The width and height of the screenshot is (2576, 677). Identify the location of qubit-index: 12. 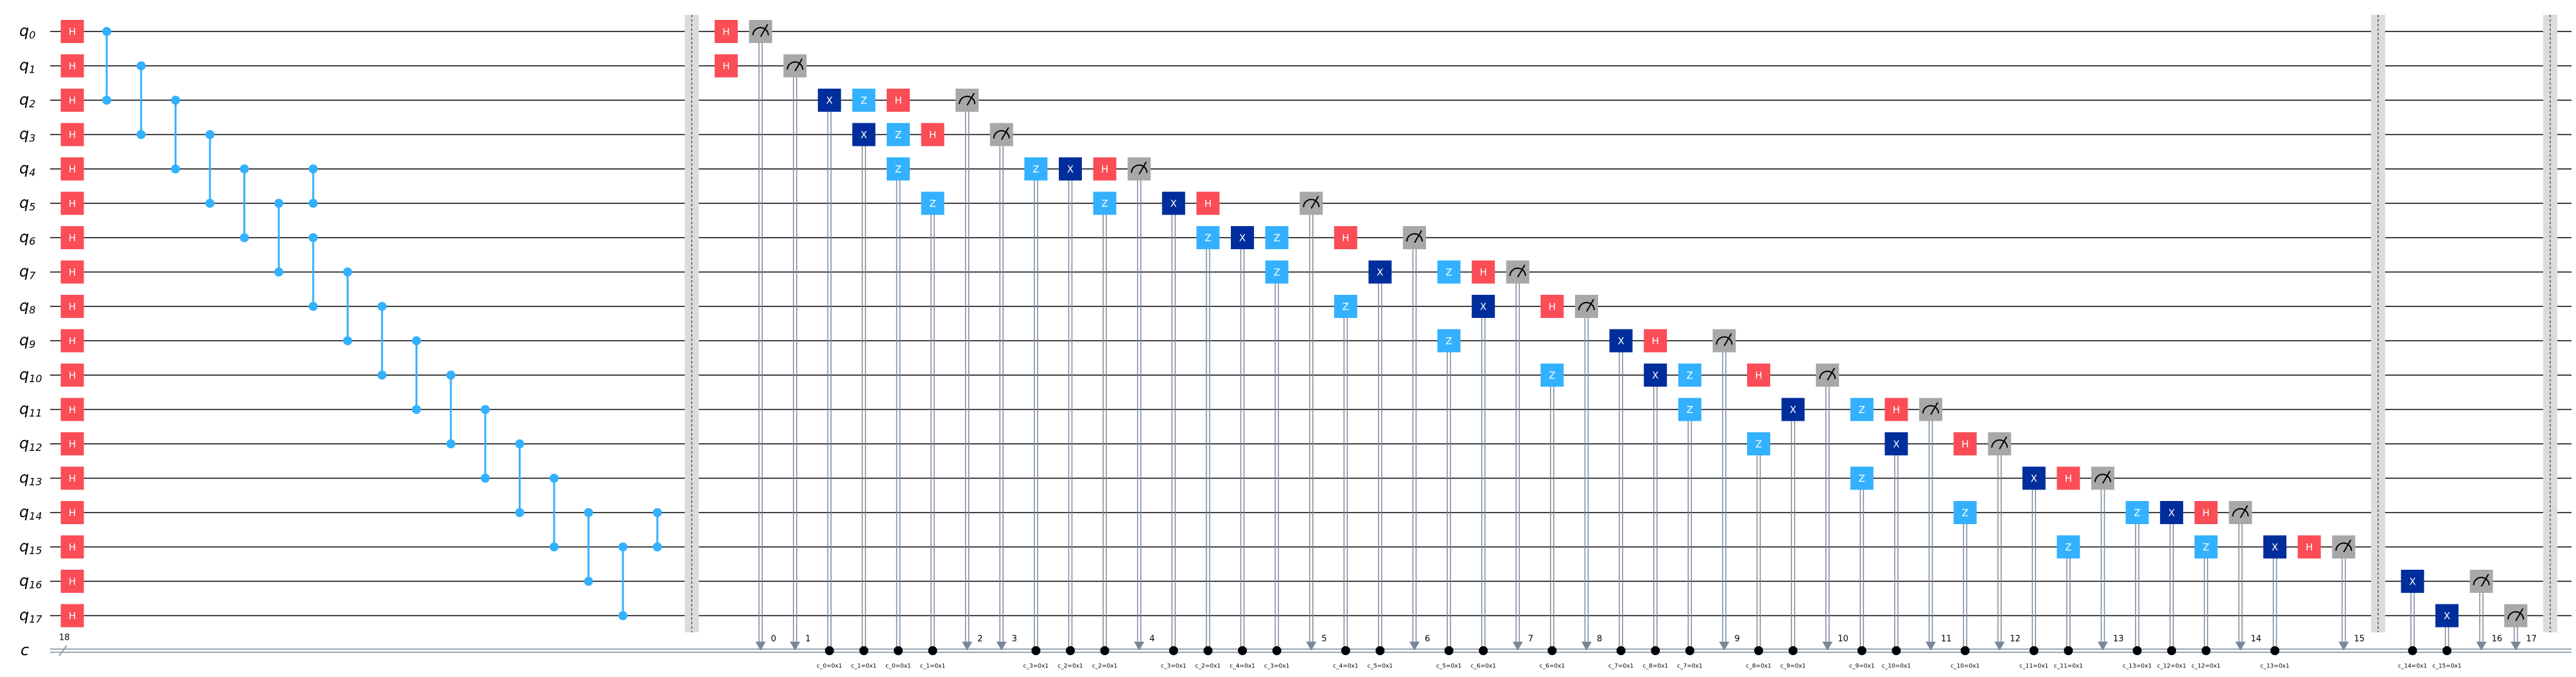
(35, 447).